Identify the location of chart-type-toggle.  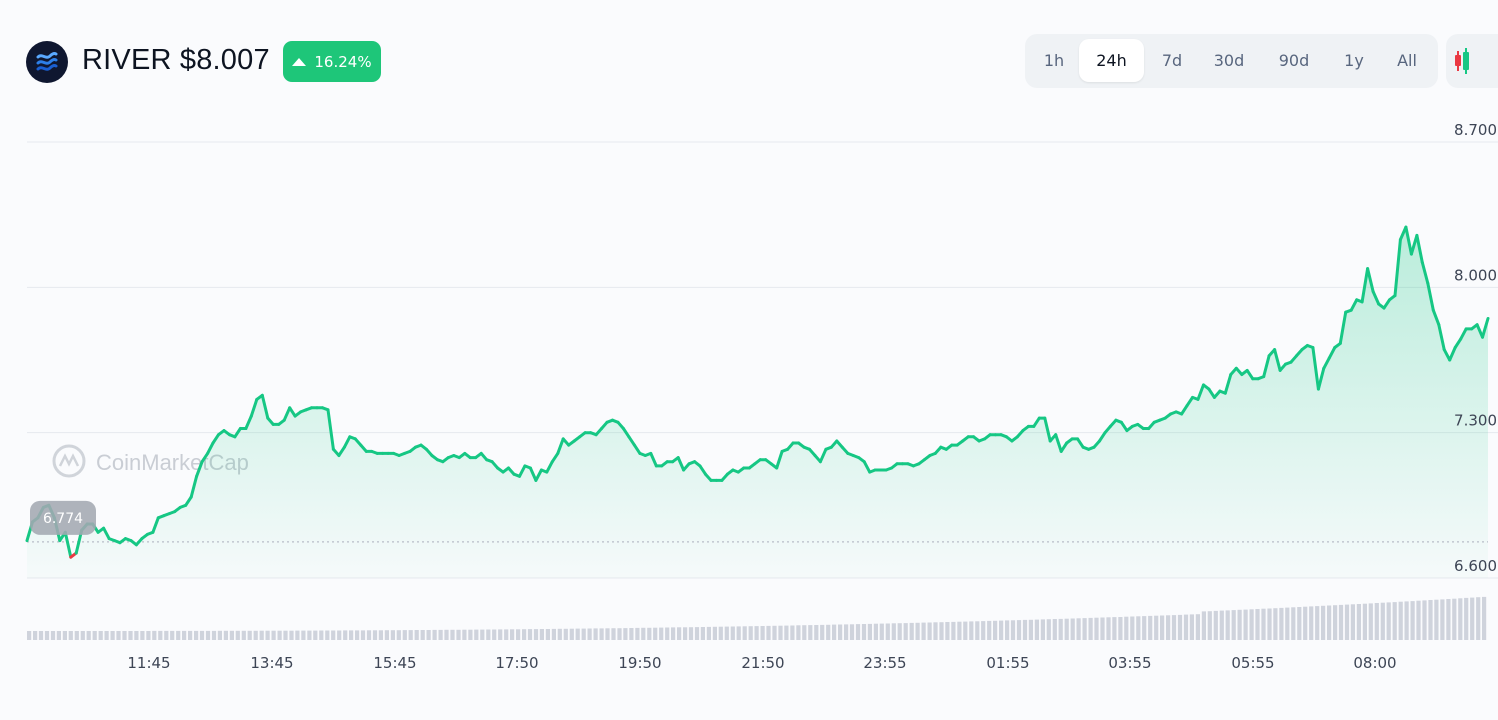
(1472, 61).